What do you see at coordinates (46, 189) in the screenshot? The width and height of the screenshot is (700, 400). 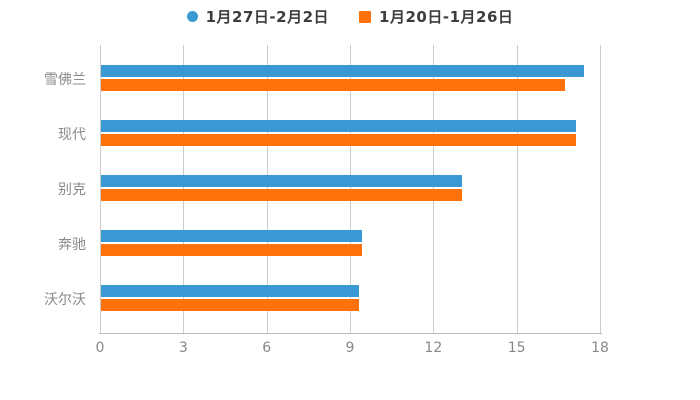 I see `y-axis-category-labels: 雪佛兰现代别克奔驰沃尔沃` at bounding box center [46, 189].